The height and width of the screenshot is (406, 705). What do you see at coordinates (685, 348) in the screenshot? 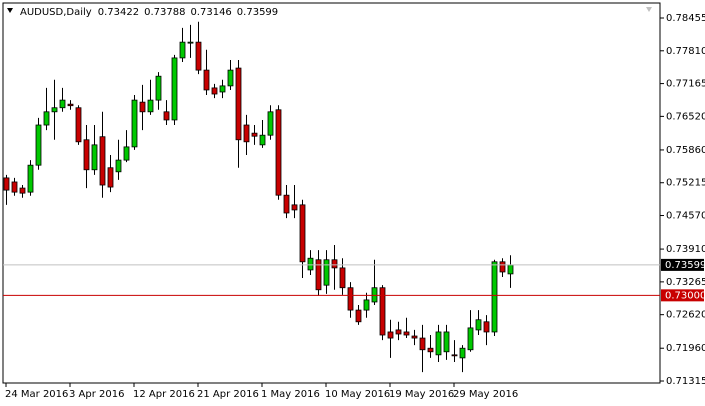
I see `y-tick-label: 0.71960` at bounding box center [685, 348].